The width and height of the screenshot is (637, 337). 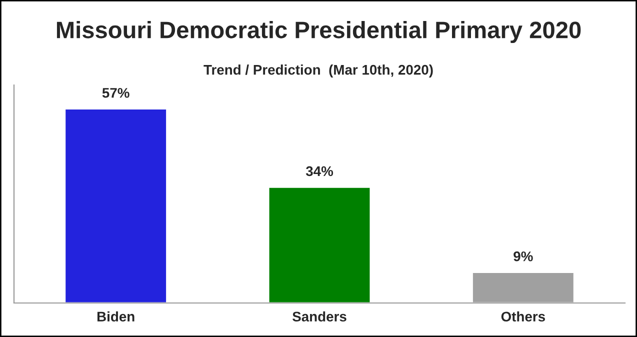 What do you see at coordinates (320, 171) in the screenshot?
I see `data-label: 34%` at bounding box center [320, 171].